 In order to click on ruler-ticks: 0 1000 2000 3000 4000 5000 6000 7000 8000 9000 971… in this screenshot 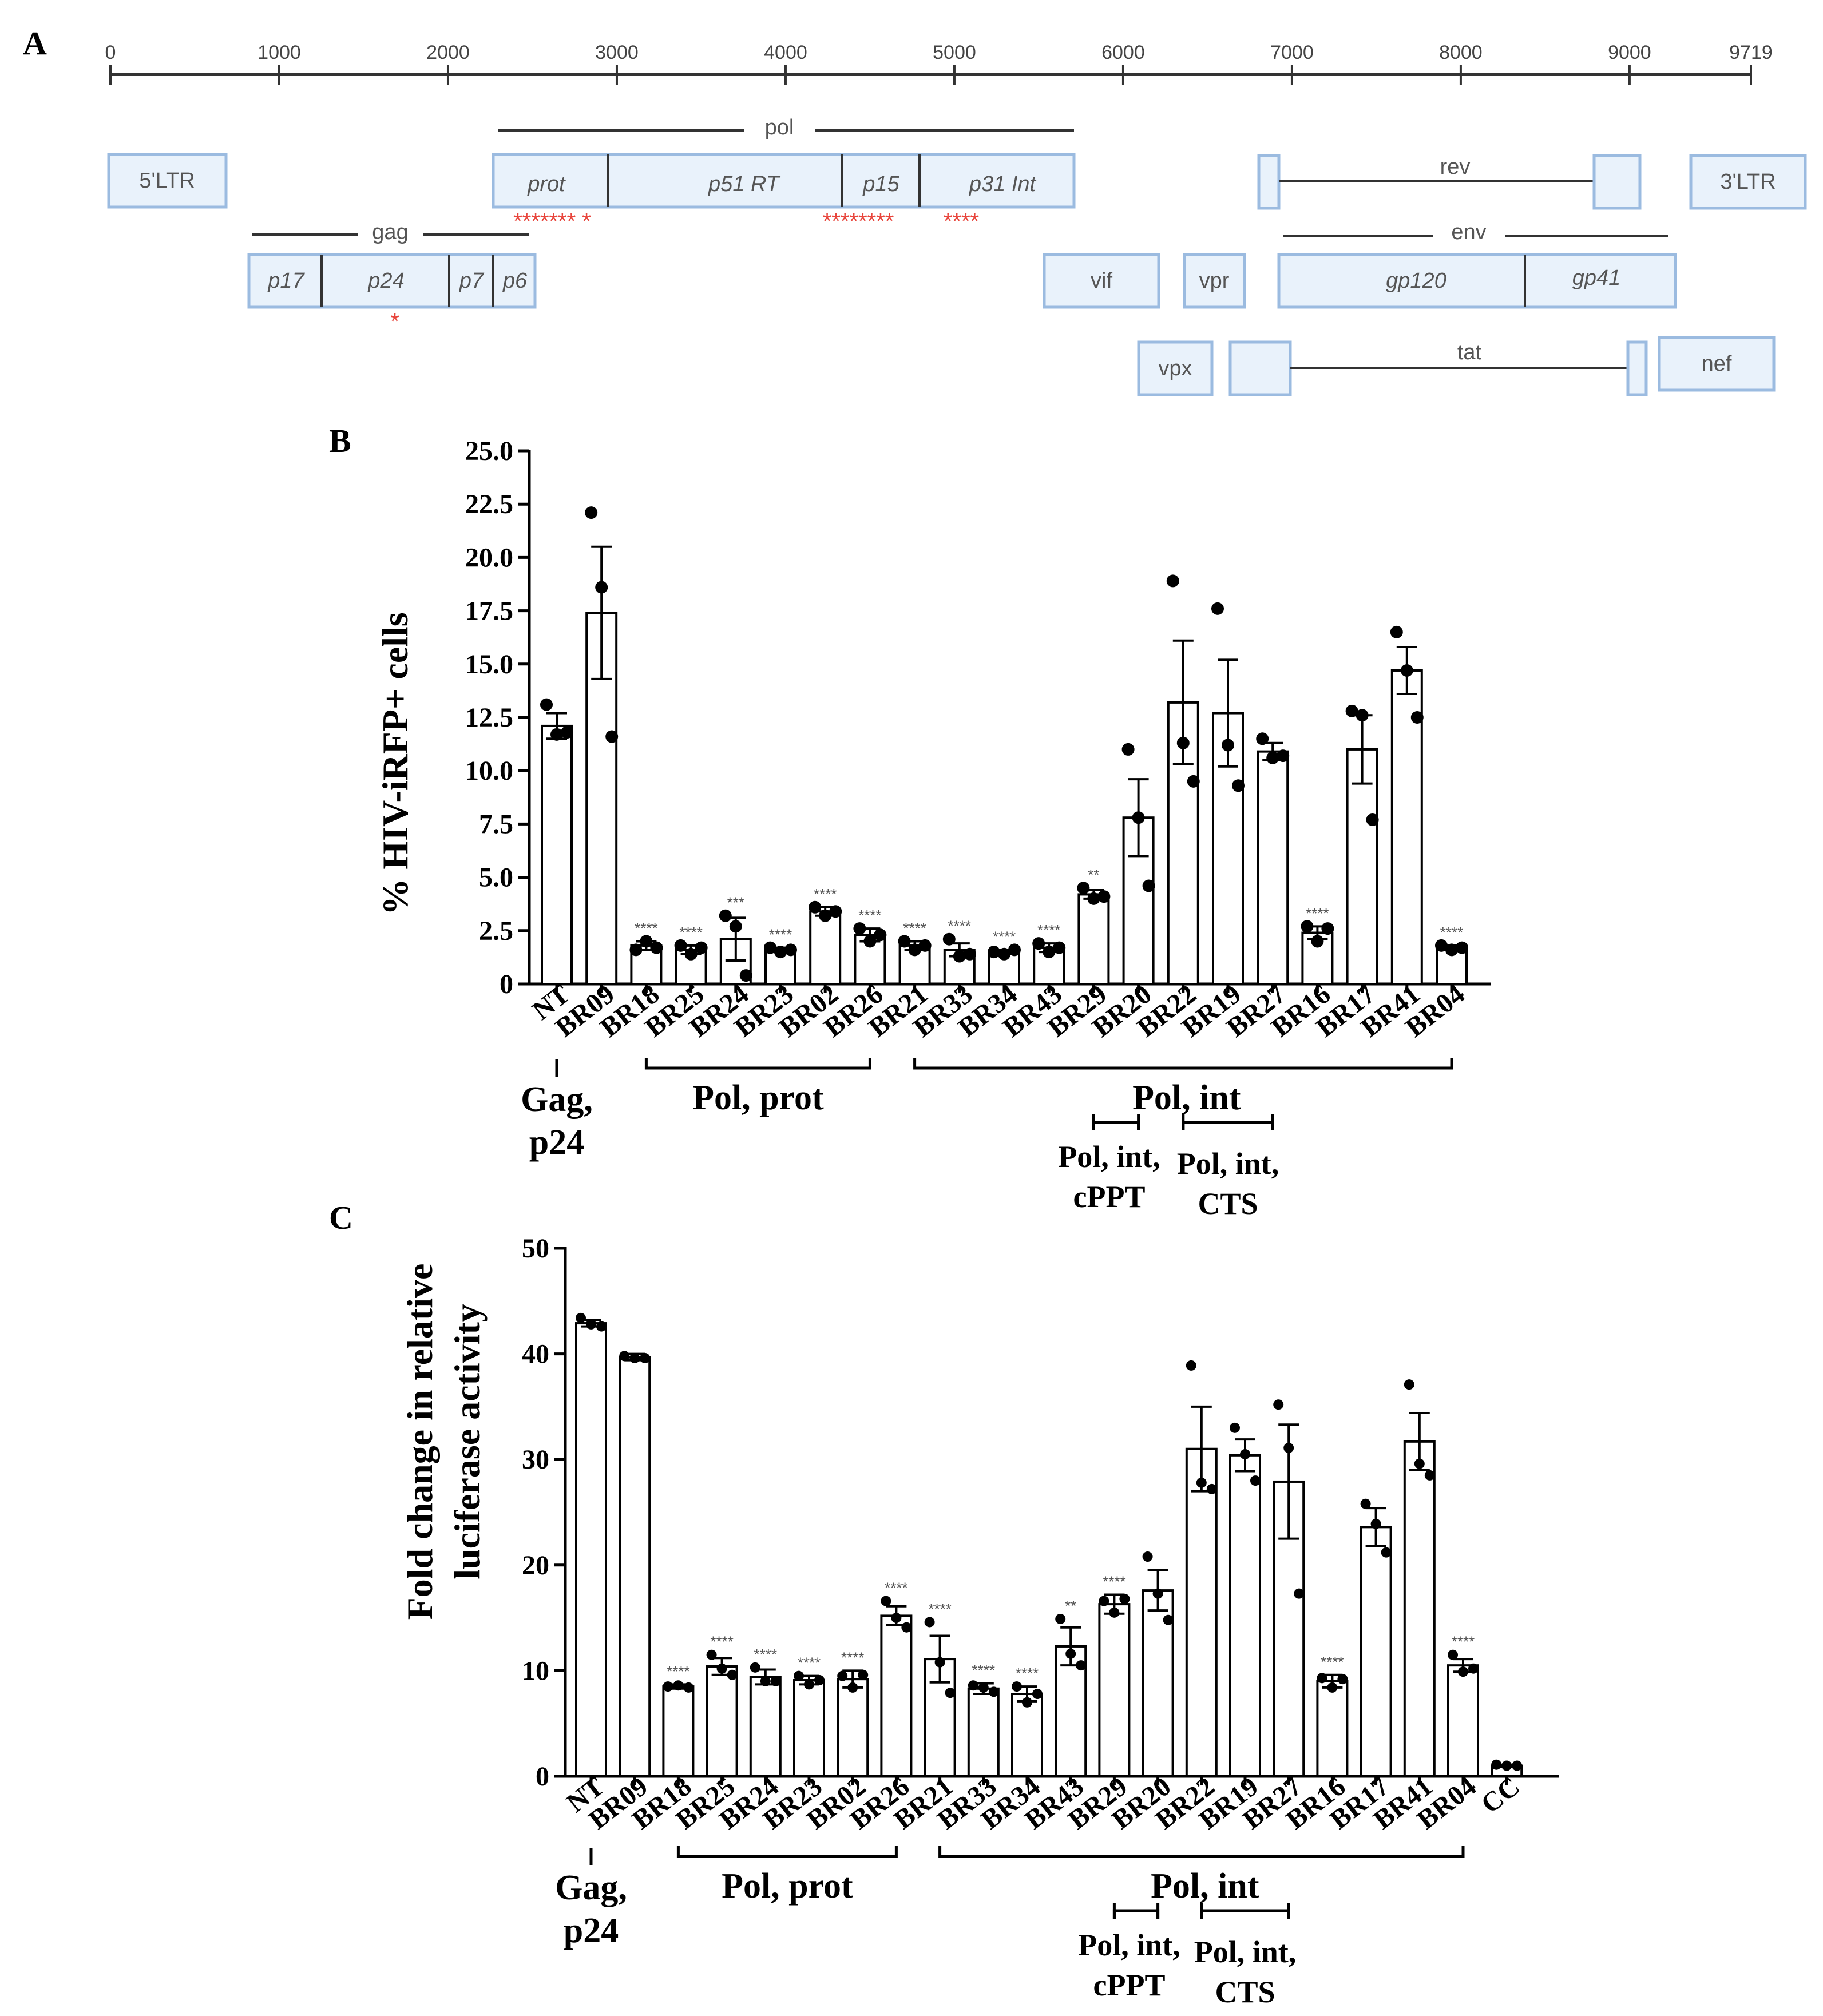, I will do `click(939, 63)`.